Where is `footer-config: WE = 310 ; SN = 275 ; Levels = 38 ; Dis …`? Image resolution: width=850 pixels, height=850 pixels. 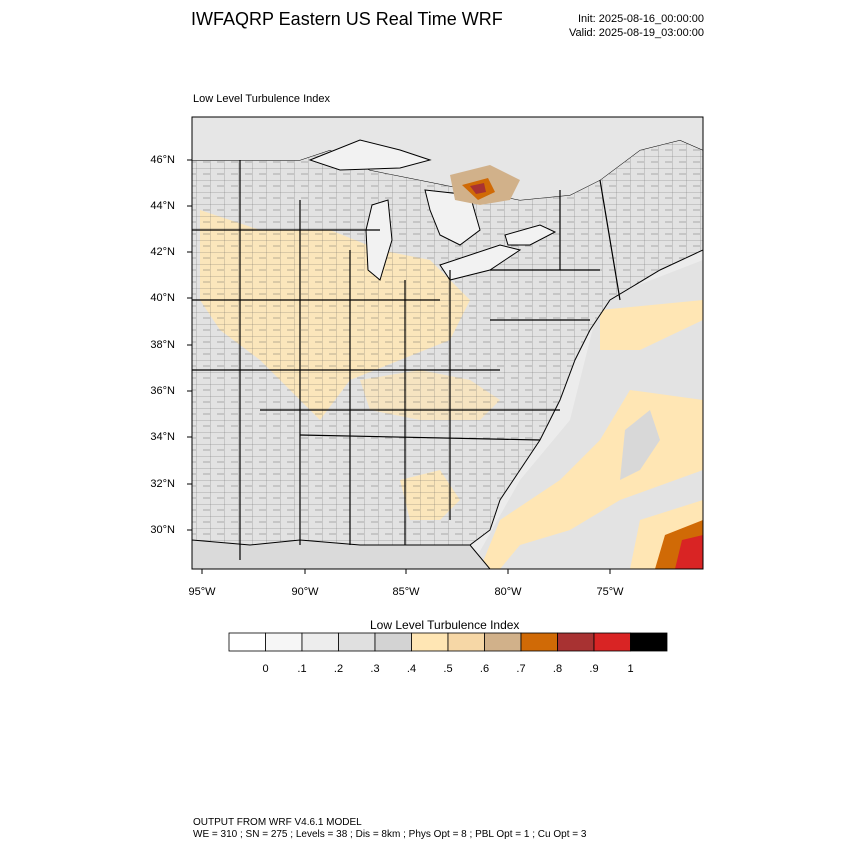
footer-config: WE = 310 ; SN = 275 ; Levels = 38 ; Dis … is located at coordinates (390, 834).